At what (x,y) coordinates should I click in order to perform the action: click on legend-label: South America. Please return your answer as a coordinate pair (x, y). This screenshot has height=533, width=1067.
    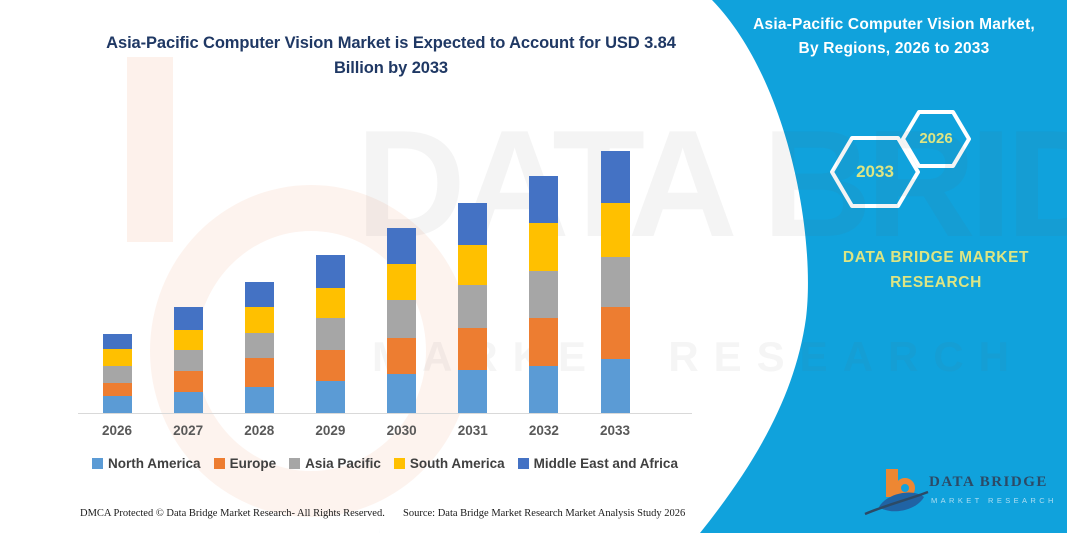
    Looking at the image, I should click on (457, 463).